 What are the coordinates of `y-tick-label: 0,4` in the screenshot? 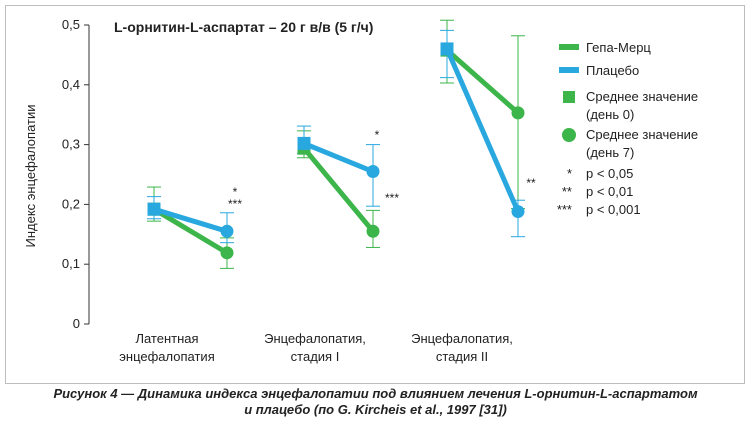 It's located at (71, 84).